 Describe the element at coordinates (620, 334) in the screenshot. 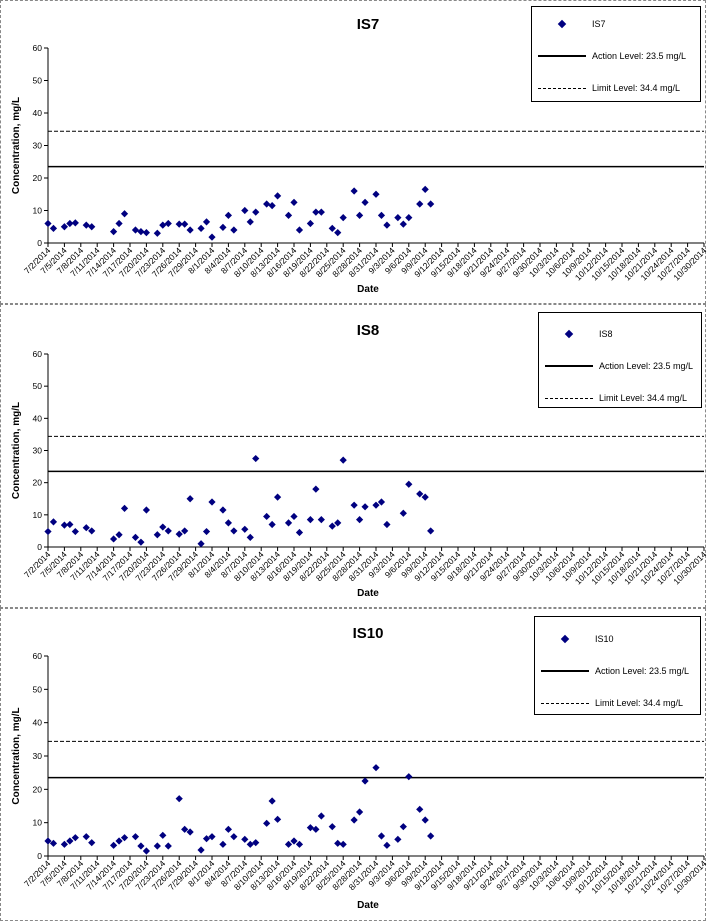

I see `legend-entry-series: IS8` at that location.